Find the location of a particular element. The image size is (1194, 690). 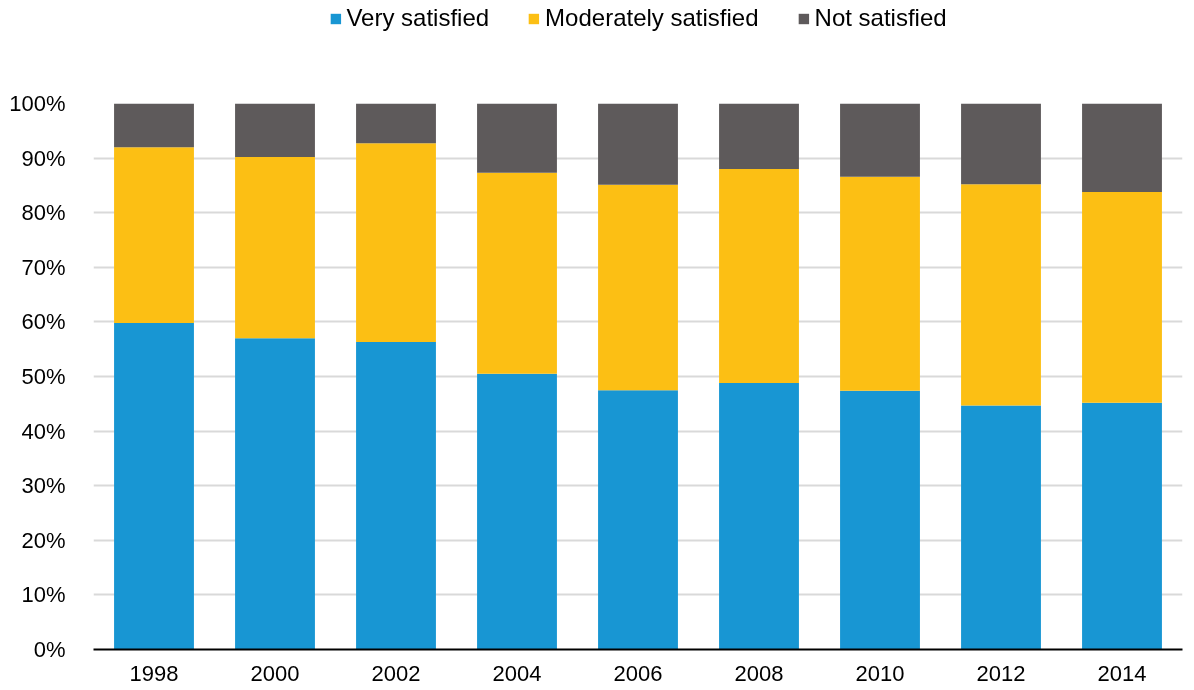

y-tick-label: 30% is located at coordinates (43, 486).